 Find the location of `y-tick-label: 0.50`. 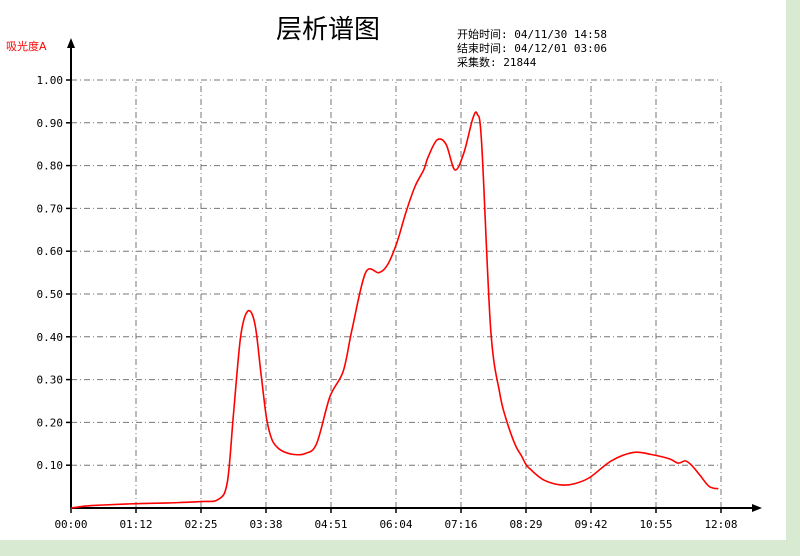

y-tick-label: 0.50 is located at coordinates (50, 294).